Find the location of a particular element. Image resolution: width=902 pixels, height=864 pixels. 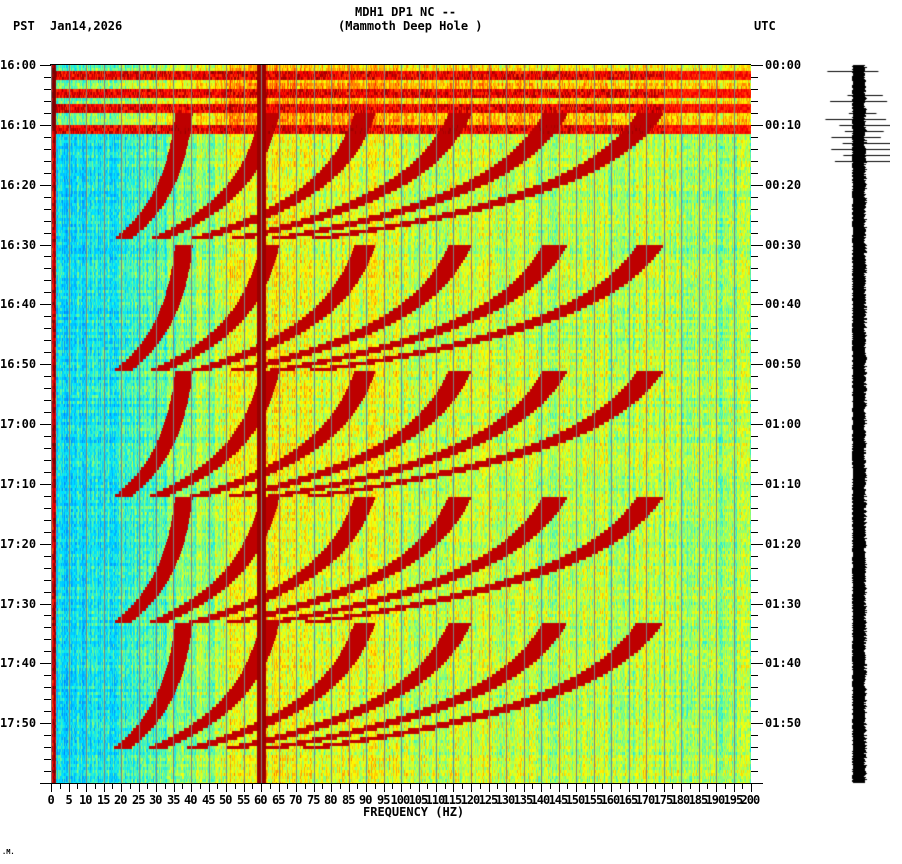

x-tick-label: 200 is located at coordinates (750, 800).